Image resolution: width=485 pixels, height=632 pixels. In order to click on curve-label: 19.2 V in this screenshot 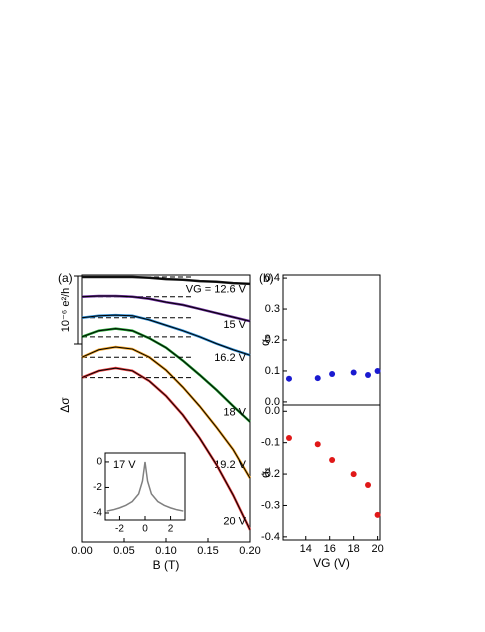, I will do `click(230, 465)`.